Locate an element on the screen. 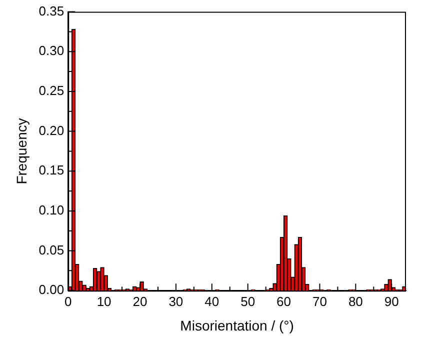 Image resolution: width=428 pixels, height=345 pixels. y-tick-label: 0.20 is located at coordinates (51, 130).